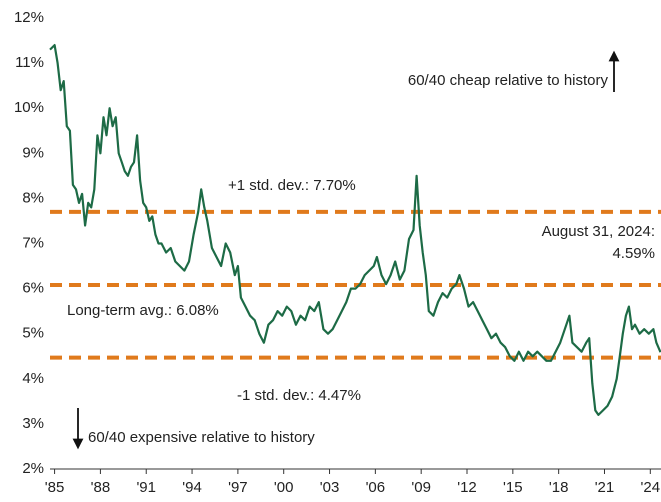 The image size is (661, 502). What do you see at coordinates (559, 487) in the screenshot?
I see `x-tick-label: '18` at bounding box center [559, 487].